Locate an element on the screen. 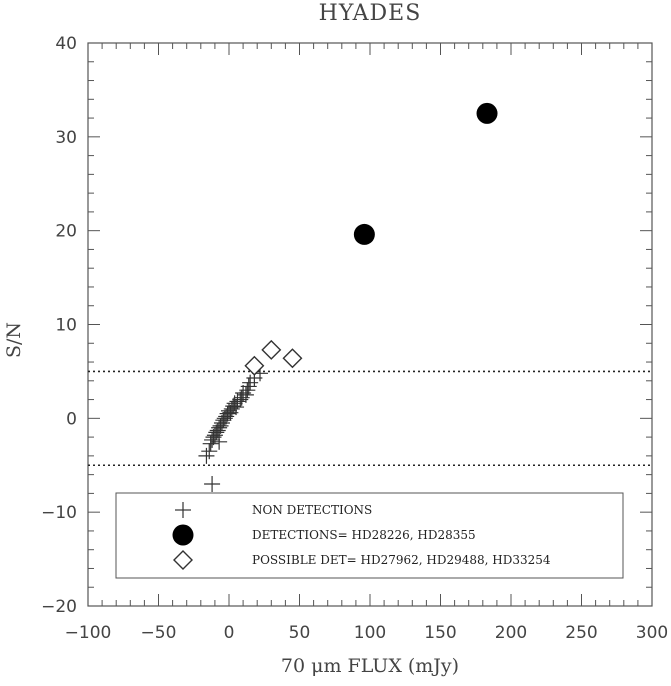 This screenshot has height=686, width=671. y-tick-label: −20 is located at coordinates (59, 607).